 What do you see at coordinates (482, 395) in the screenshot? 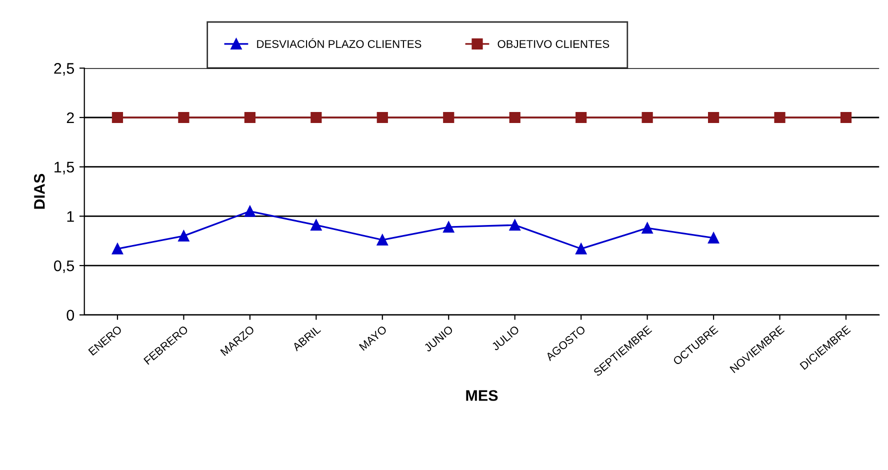
I see `x-axis-title: MES` at bounding box center [482, 395].